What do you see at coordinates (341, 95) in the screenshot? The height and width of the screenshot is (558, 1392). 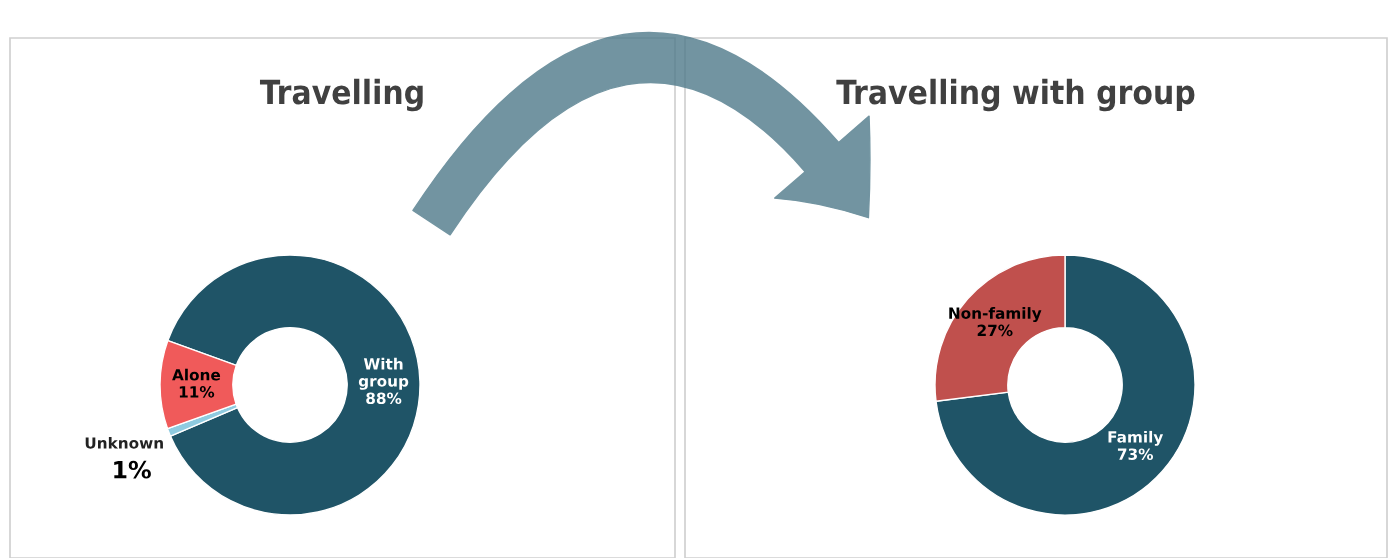 I see `chart-title: Travelling` at bounding box center [341, 95].